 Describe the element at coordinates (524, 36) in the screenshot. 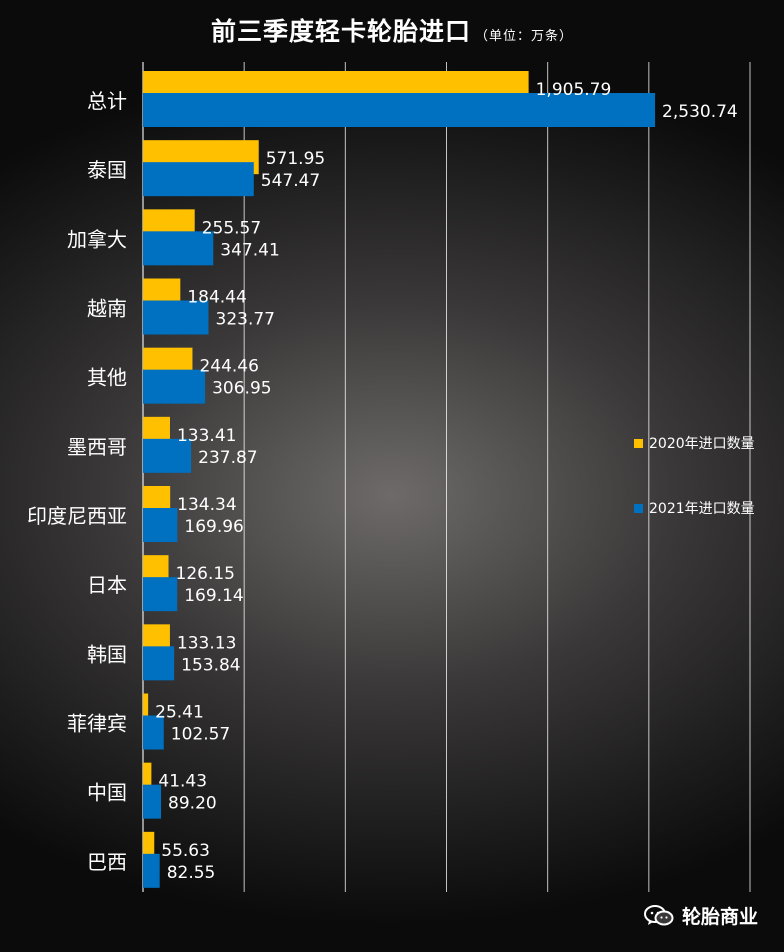

I see `chart-unit: （单位：万条）` at that location.